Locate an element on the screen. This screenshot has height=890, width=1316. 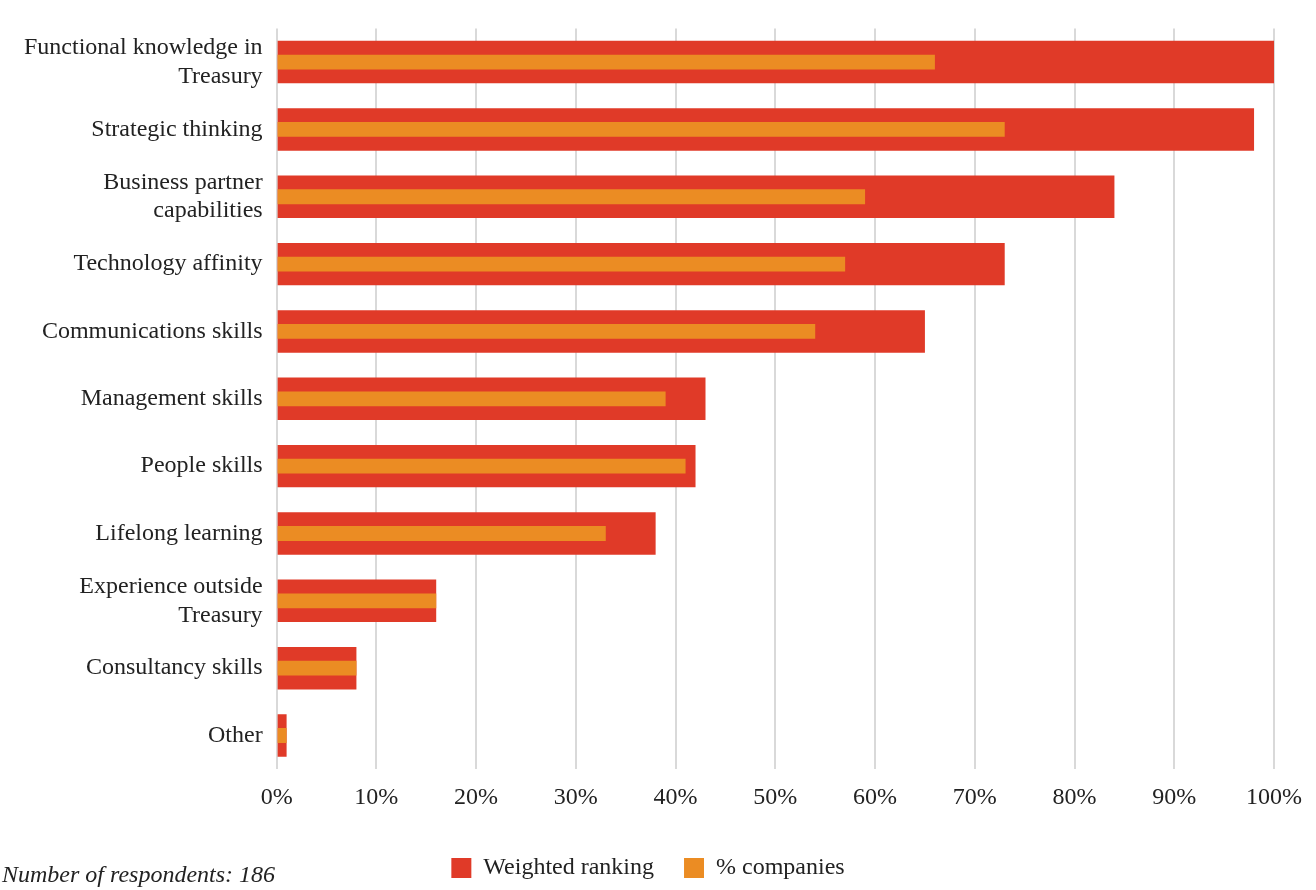
legend-label: Weighted ranking is located at coordinates (569, 866).